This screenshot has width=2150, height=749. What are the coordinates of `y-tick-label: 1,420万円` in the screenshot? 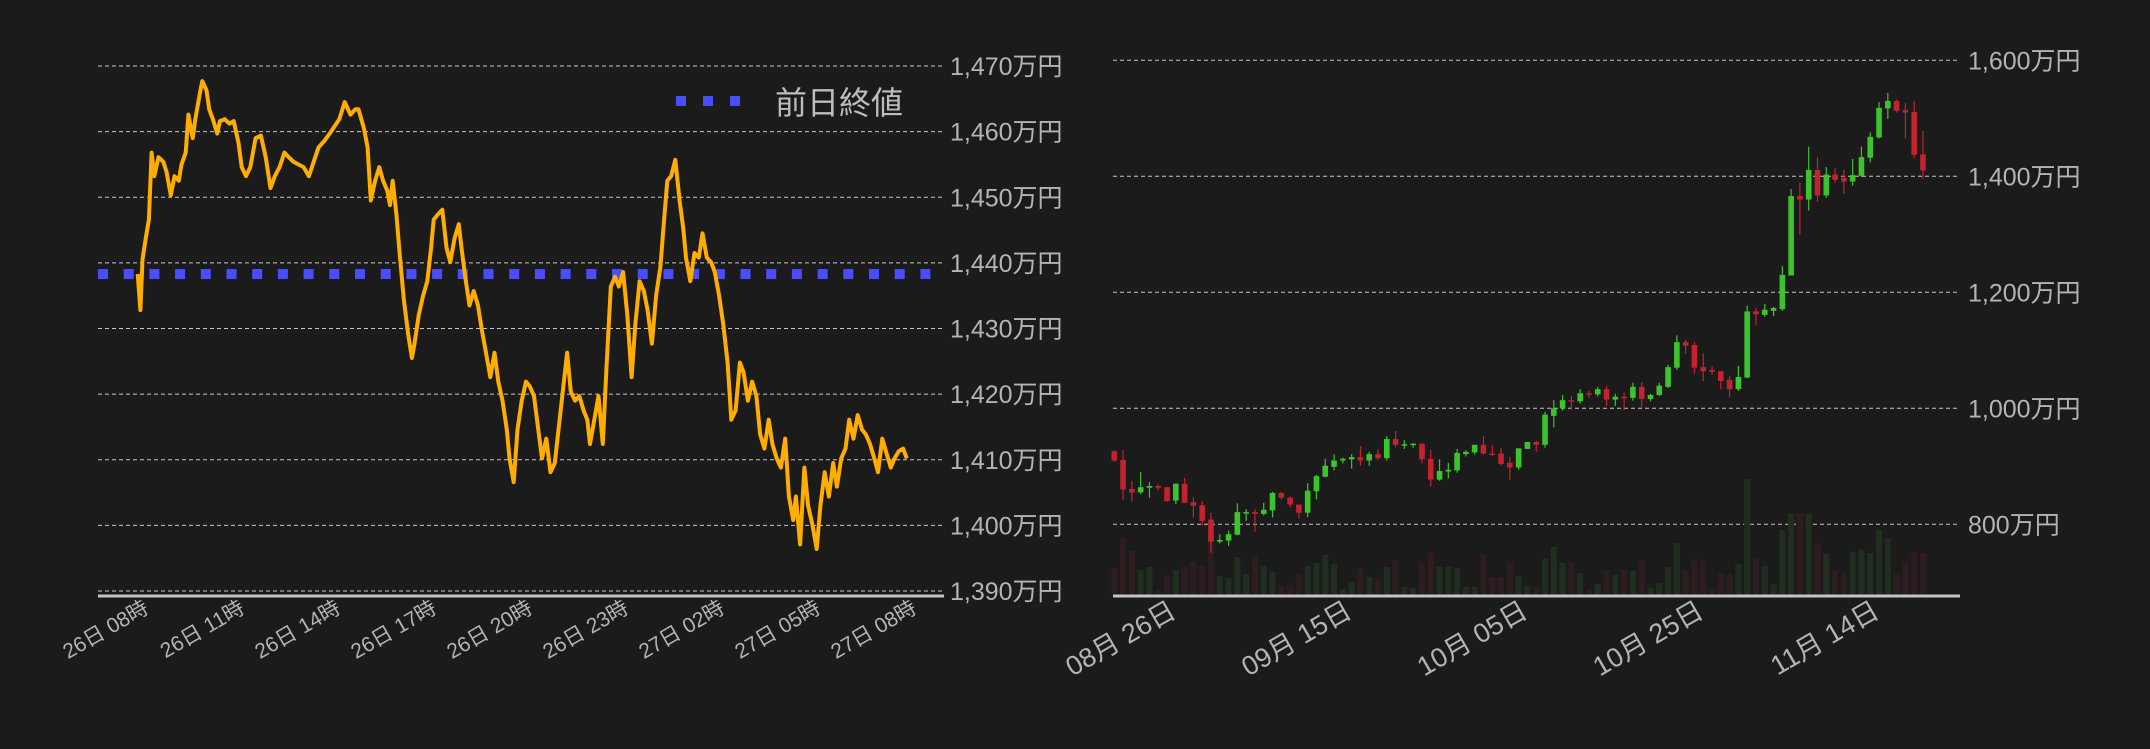 It's located at (1006, 395).